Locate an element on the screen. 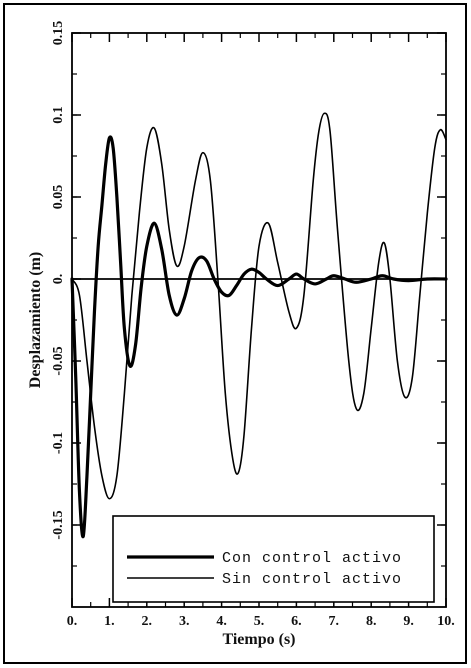  x-axis-title: Tiempo (s) is located at coordinates (258, 639).